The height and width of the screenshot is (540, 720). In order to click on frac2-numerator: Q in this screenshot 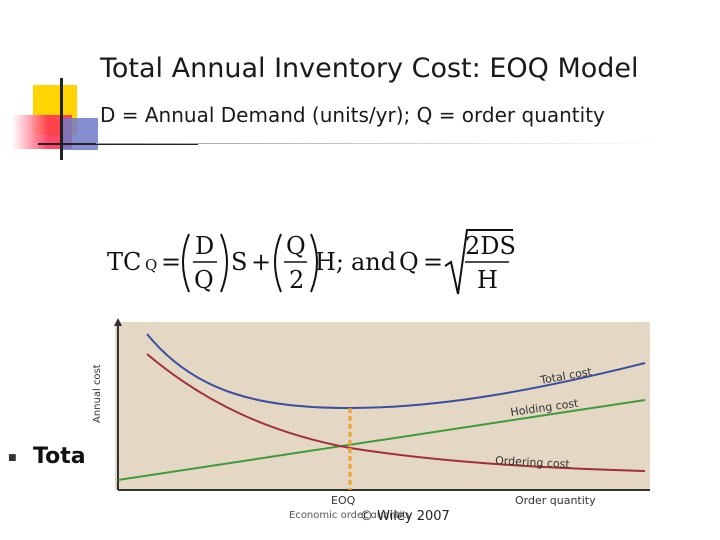, I will do `click(296, 246)`.